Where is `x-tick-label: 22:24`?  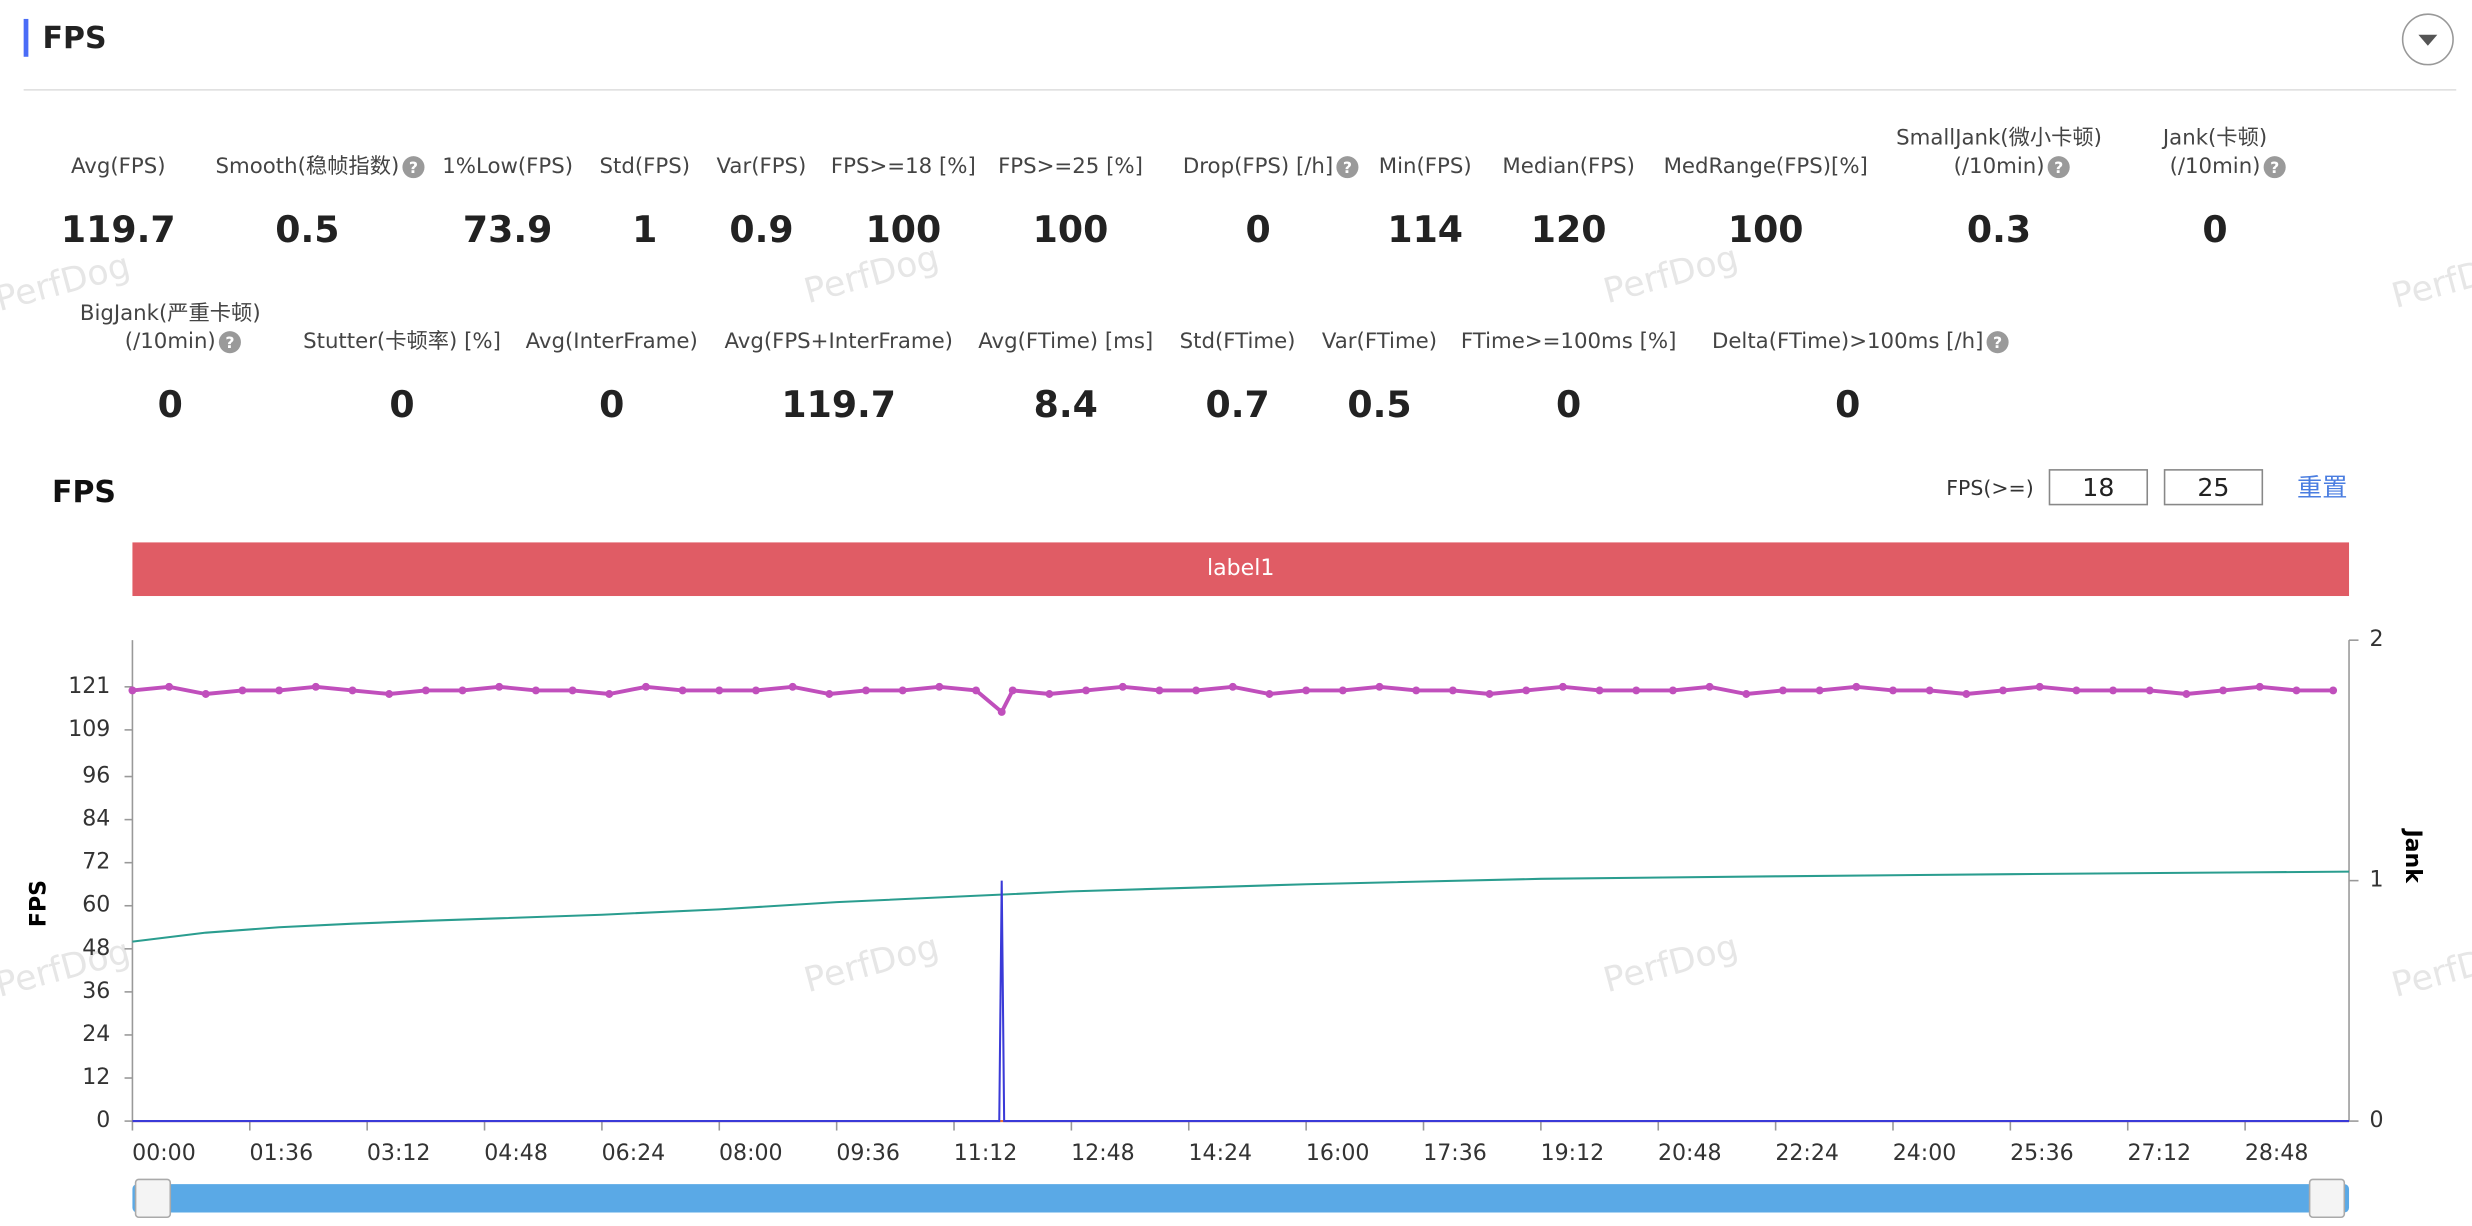
x-tick-label: 22:24 is located at coordinates (1807, 1153).